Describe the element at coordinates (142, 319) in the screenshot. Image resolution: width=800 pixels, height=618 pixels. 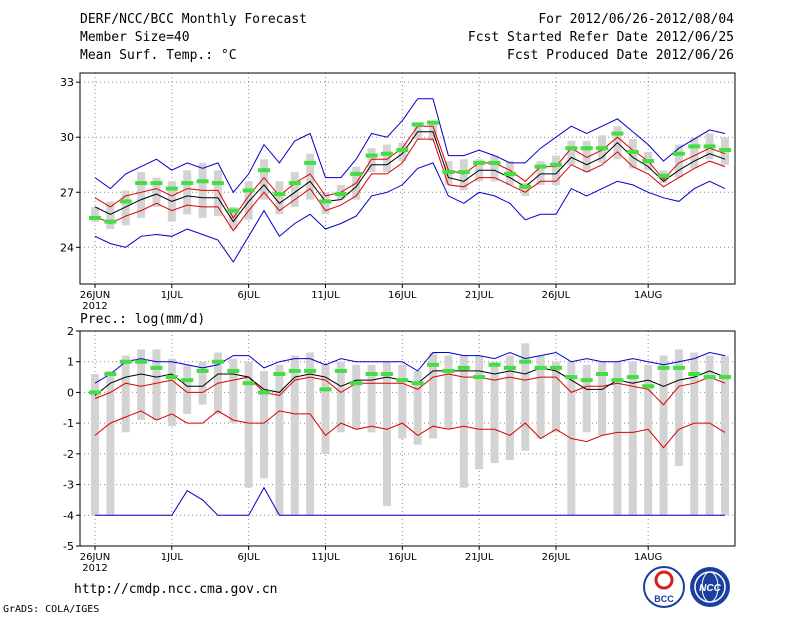
I see `prec-panel-title: Prec.: log(mm/d)` at that location.